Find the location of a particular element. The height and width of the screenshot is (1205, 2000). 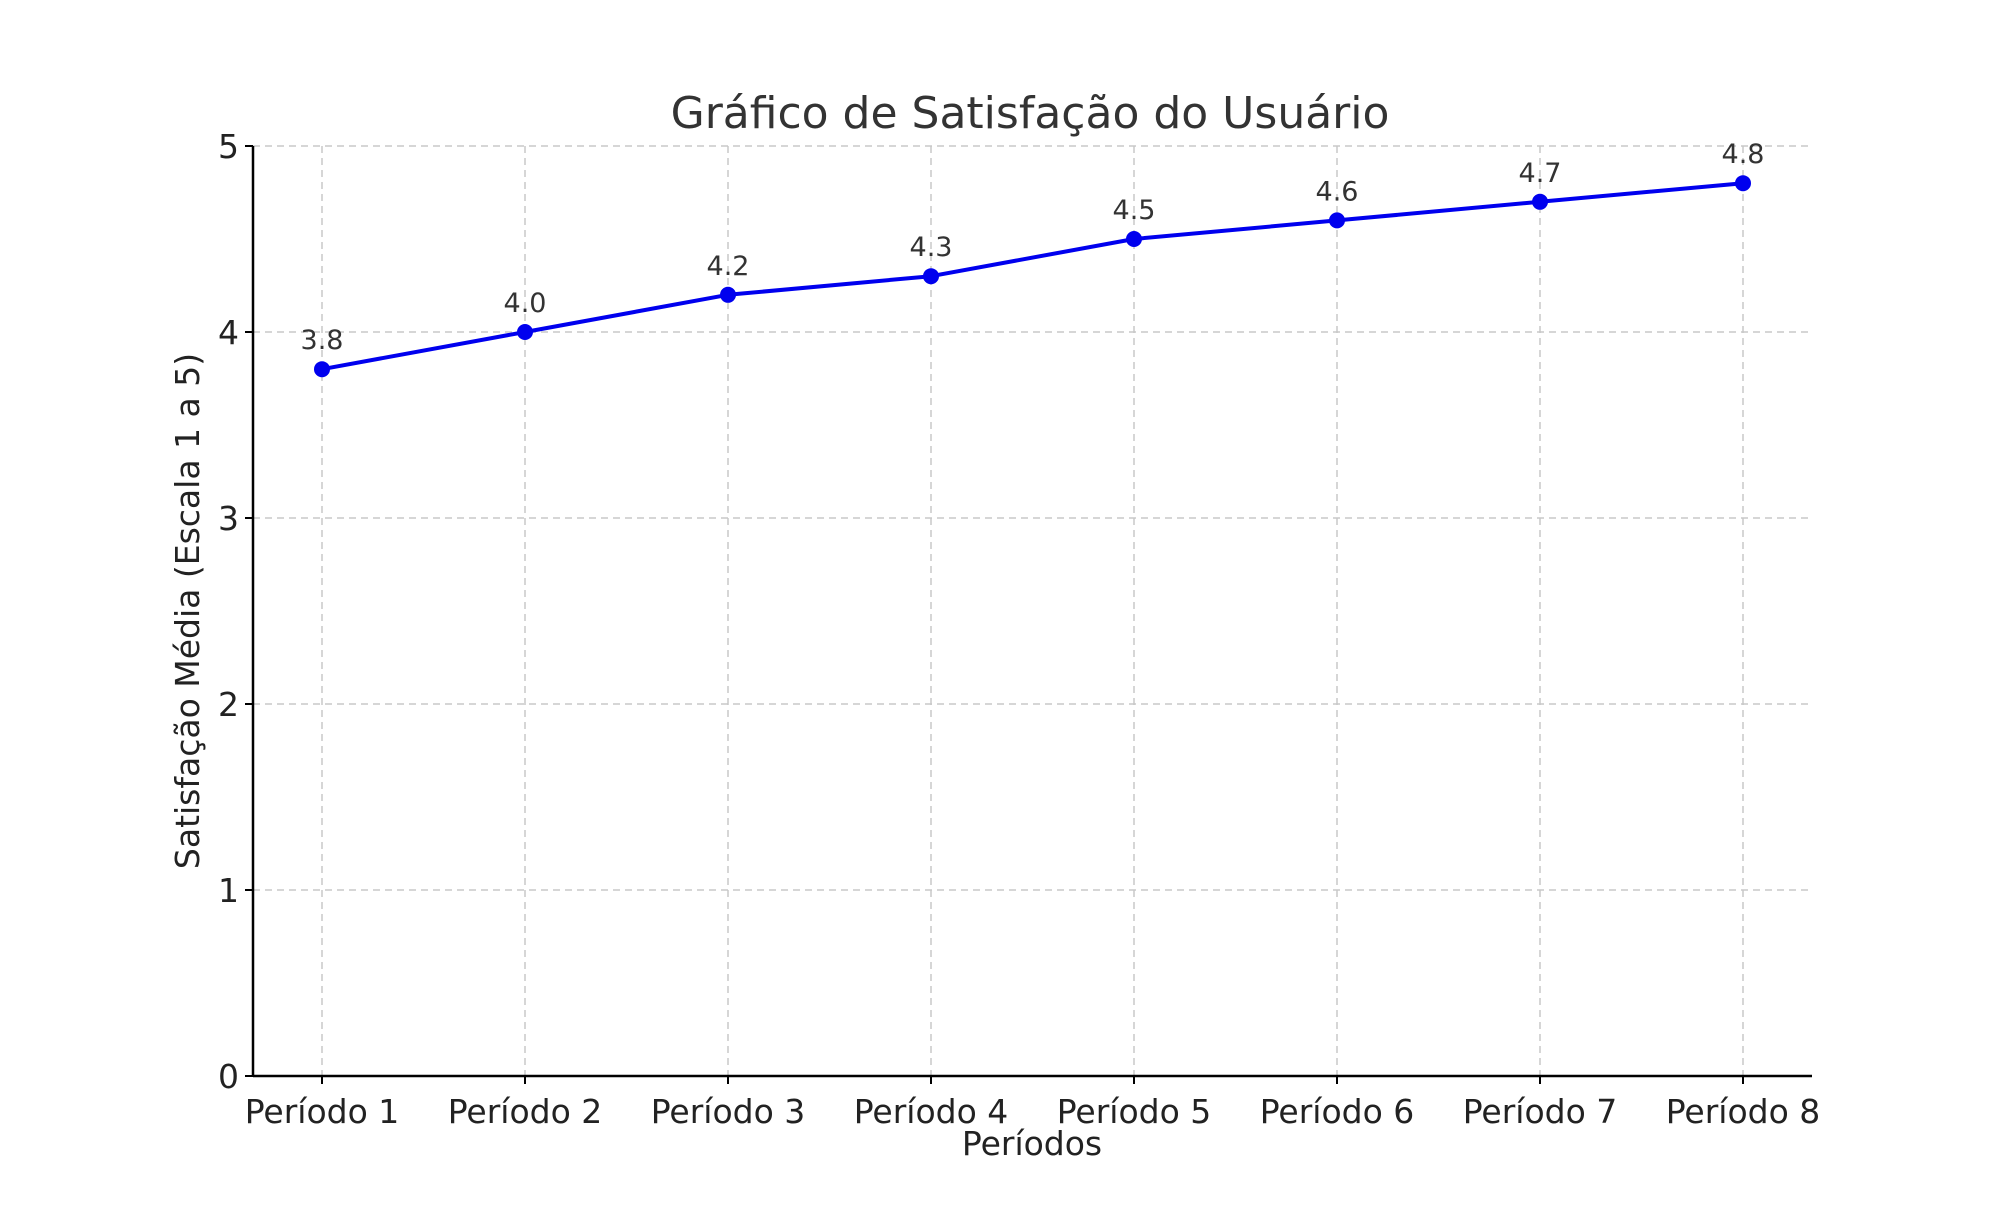

x-tick-label: Período 6 is located at coordinates (1337, 1111).